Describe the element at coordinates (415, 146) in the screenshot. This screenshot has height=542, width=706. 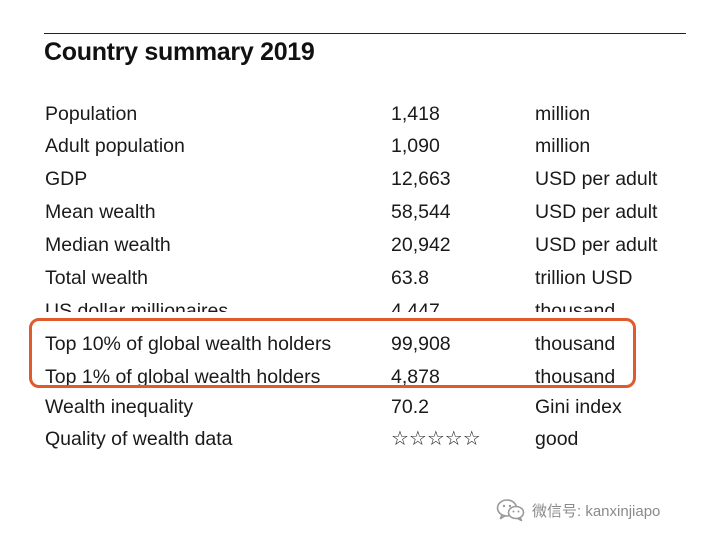
I see `row-value: 1,090` at that location.